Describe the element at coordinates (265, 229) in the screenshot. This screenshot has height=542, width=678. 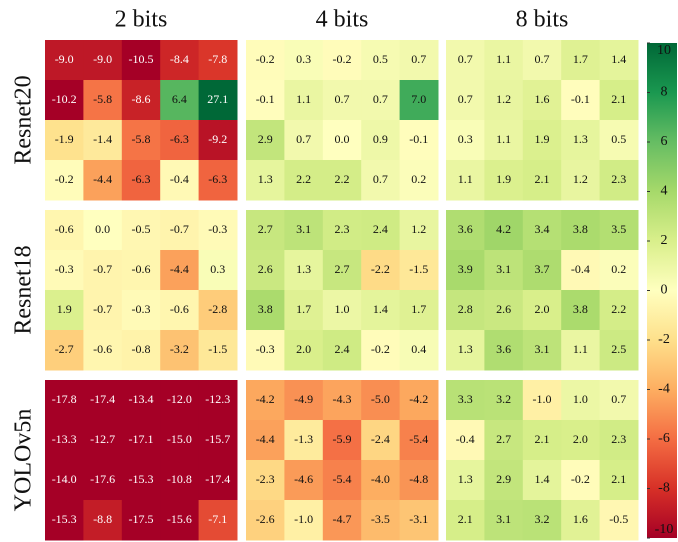
I see `cell-label: 2.7` at that location.